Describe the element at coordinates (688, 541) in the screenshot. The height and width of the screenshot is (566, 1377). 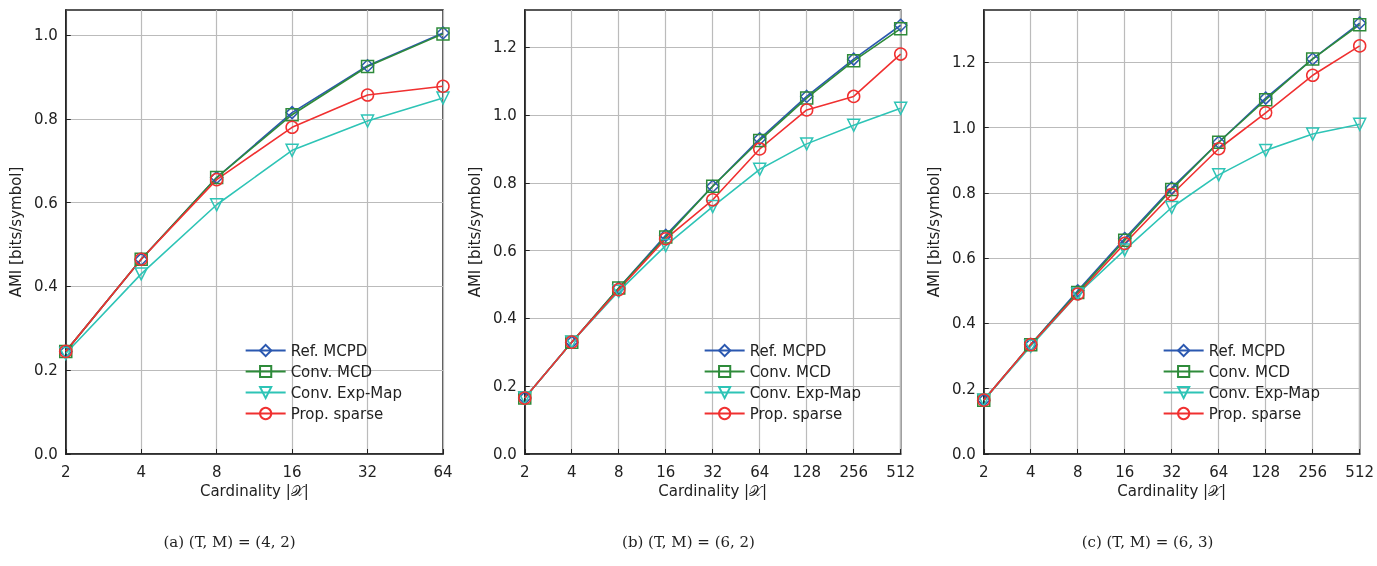
I see `text: (b) (T, M) = (6, 2)` at that location.